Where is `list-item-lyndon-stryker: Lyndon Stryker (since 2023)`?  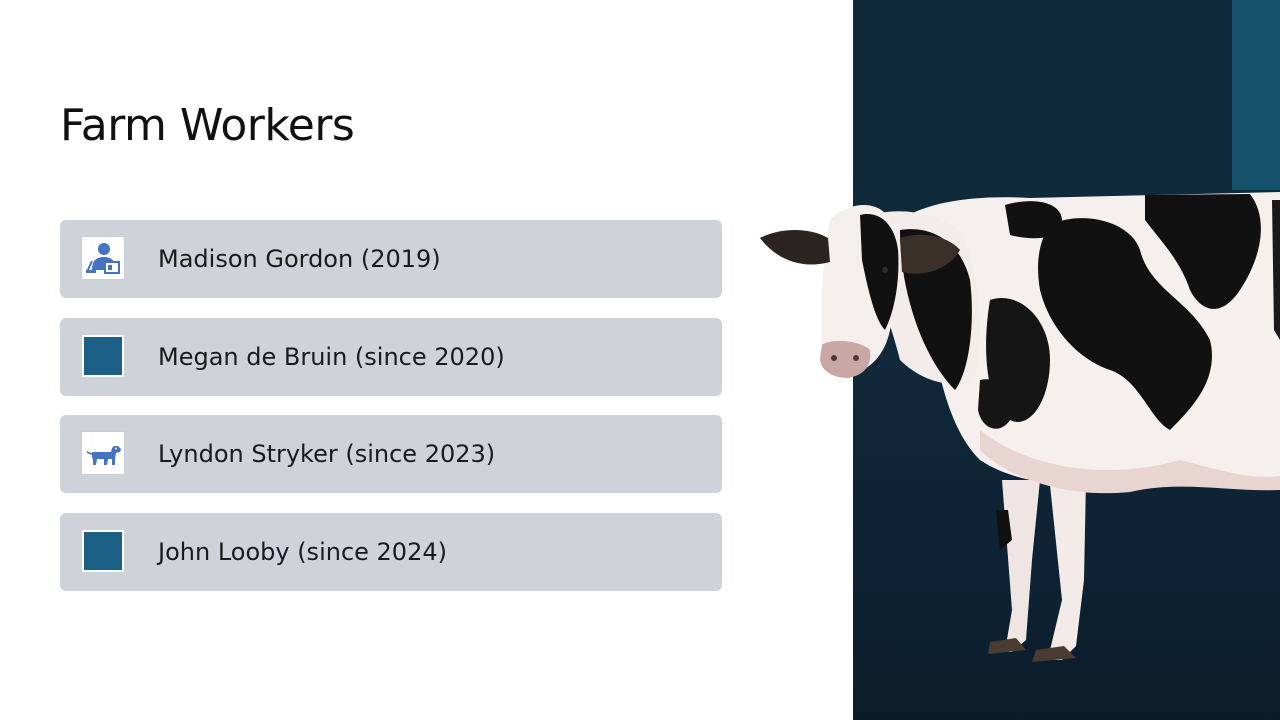
list-item-lyndon-stryker: Lyndon Stryker (since 2023) is located at coordinates (391, 454).